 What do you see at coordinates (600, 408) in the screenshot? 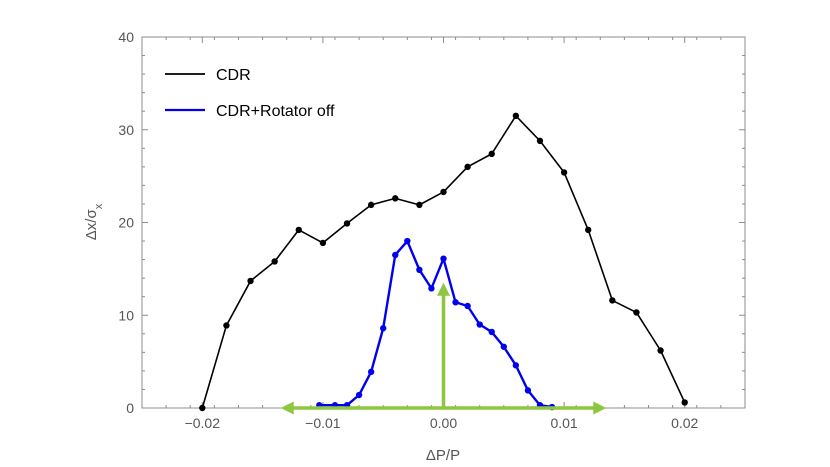
I see `horizontal-arrow-right-head` at bounding box center [600, 408].